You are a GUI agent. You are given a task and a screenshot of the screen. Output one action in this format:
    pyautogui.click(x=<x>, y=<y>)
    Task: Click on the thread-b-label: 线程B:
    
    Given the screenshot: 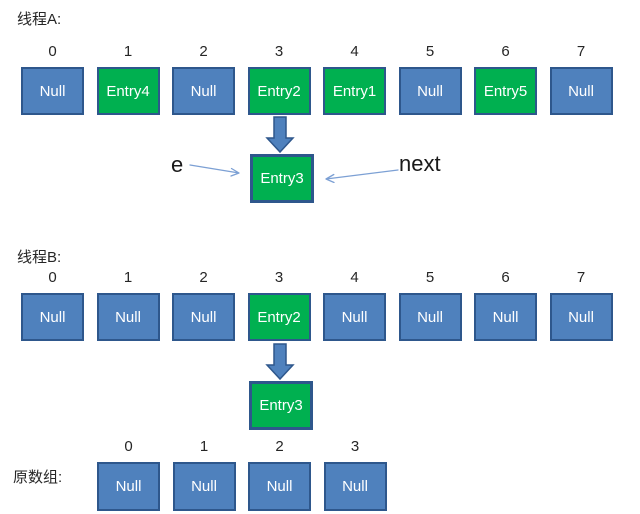 What is the action you would take?
    pyautogui.click(x=39, y=257)
    